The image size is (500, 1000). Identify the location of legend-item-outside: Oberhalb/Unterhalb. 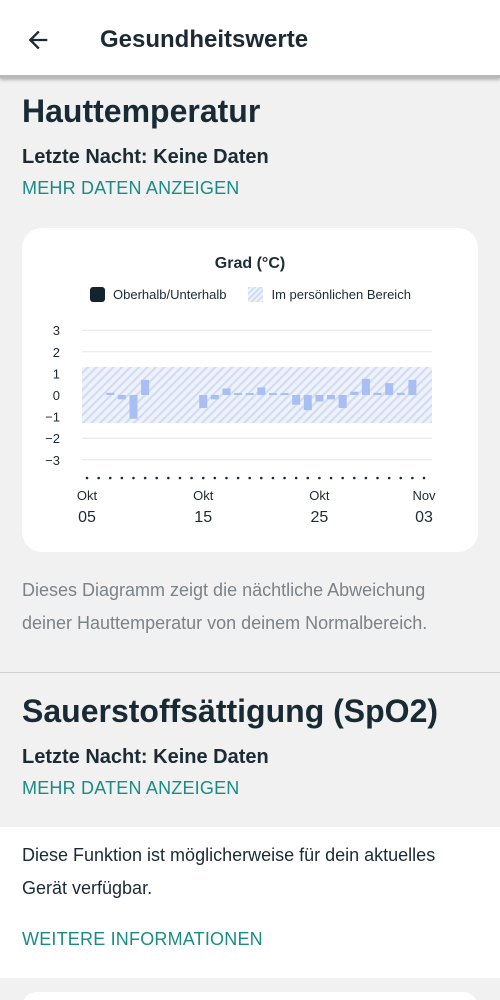
(158, 294).